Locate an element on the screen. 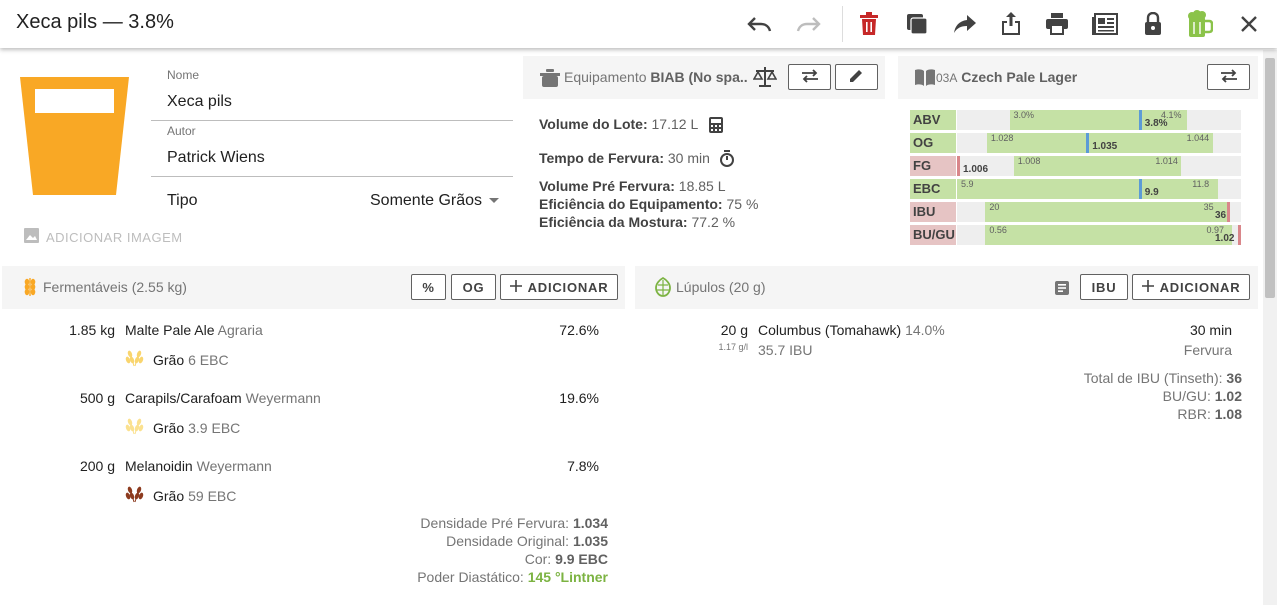 The width and height of the screenshot is (1277, 605). hop-name: Columbus (Tomahawk) 14.0% is located at coordinates (851, 330).